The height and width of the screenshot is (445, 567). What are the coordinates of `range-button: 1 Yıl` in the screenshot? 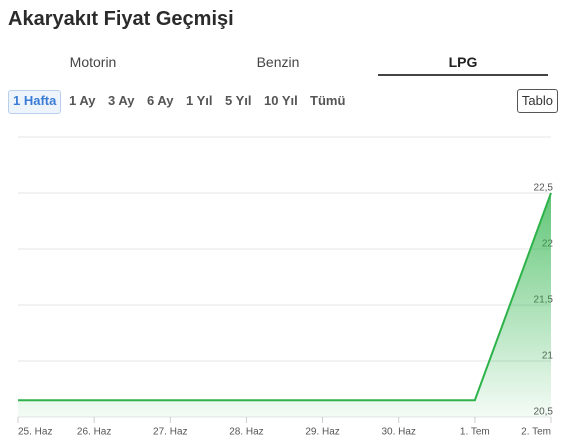 It's located at (199, 100).